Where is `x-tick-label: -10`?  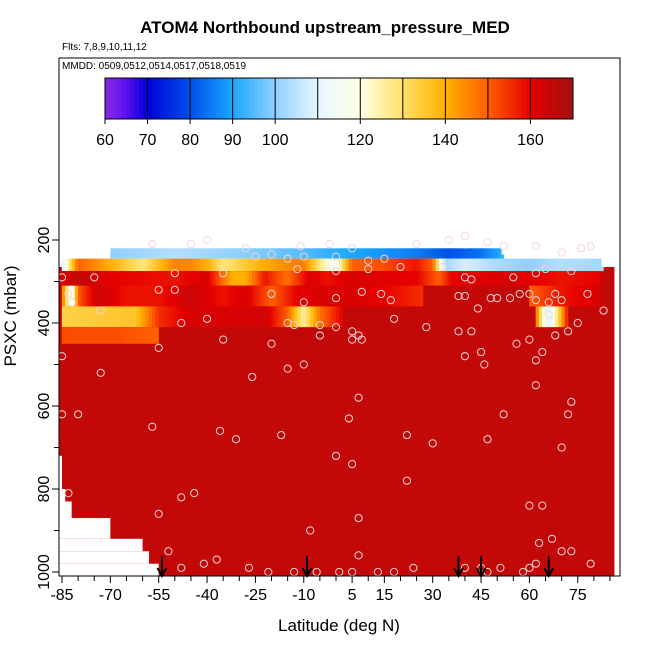 x-tick-label: -10 is located at coordinates (303, 595).